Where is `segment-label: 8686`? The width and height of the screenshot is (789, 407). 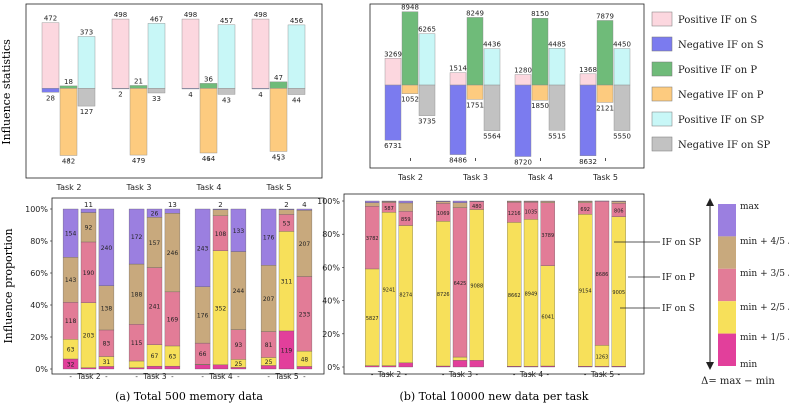
segment-label: 8686 is located at coordinates (602, 275).